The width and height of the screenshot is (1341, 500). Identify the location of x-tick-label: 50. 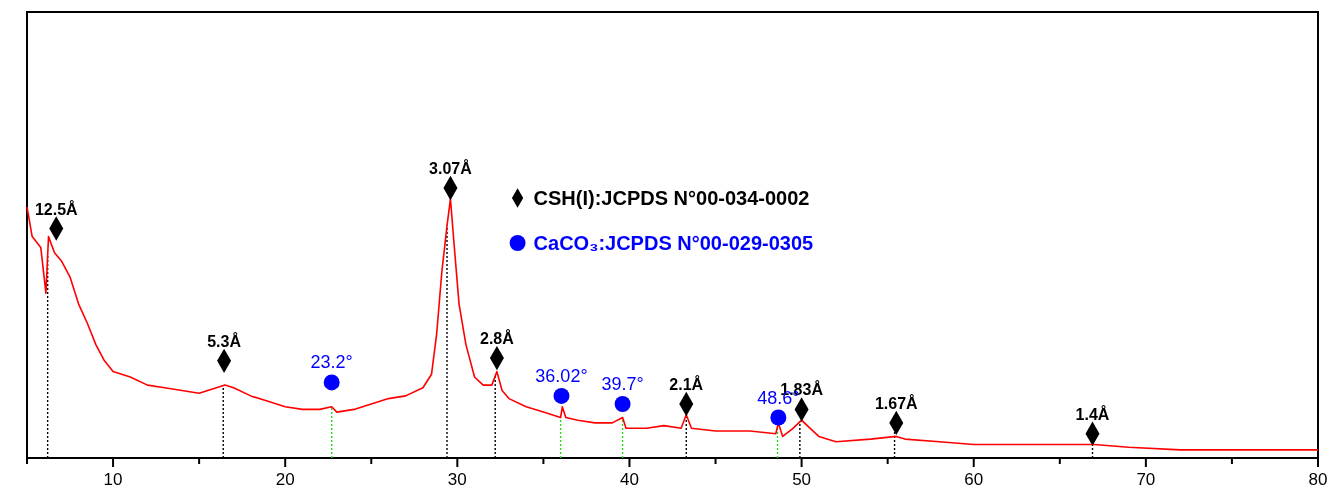
(802, 479).